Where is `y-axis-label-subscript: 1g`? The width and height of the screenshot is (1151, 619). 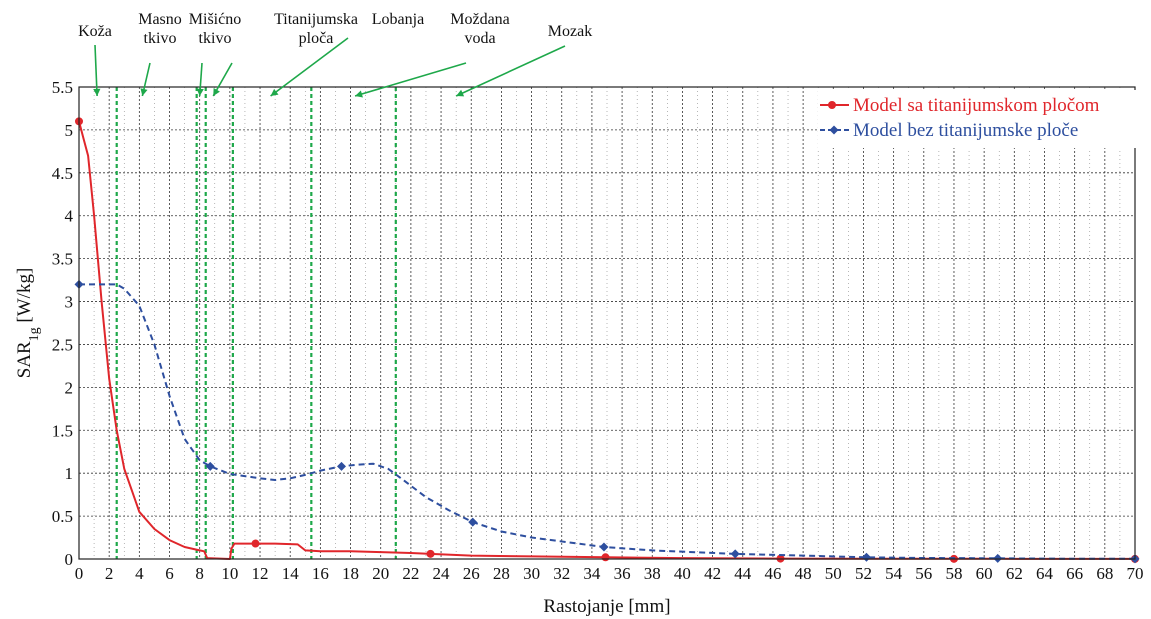
y-axis-label-subscript: 1g is located at coordinates (34, 334).